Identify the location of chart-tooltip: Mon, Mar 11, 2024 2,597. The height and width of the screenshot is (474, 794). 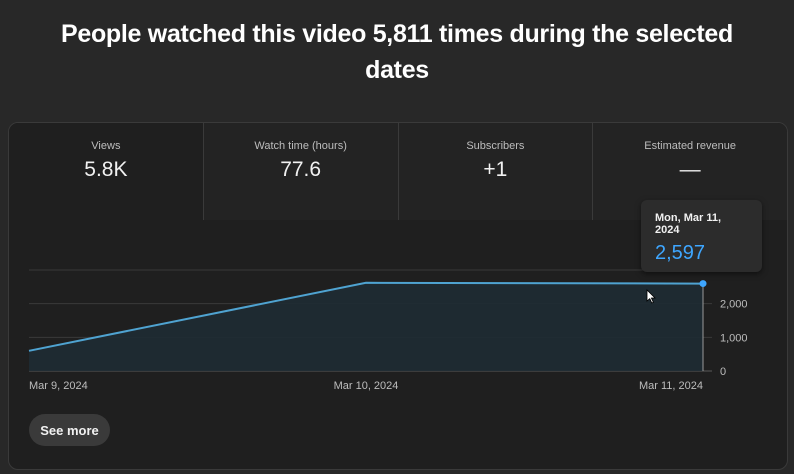
(701, 236).